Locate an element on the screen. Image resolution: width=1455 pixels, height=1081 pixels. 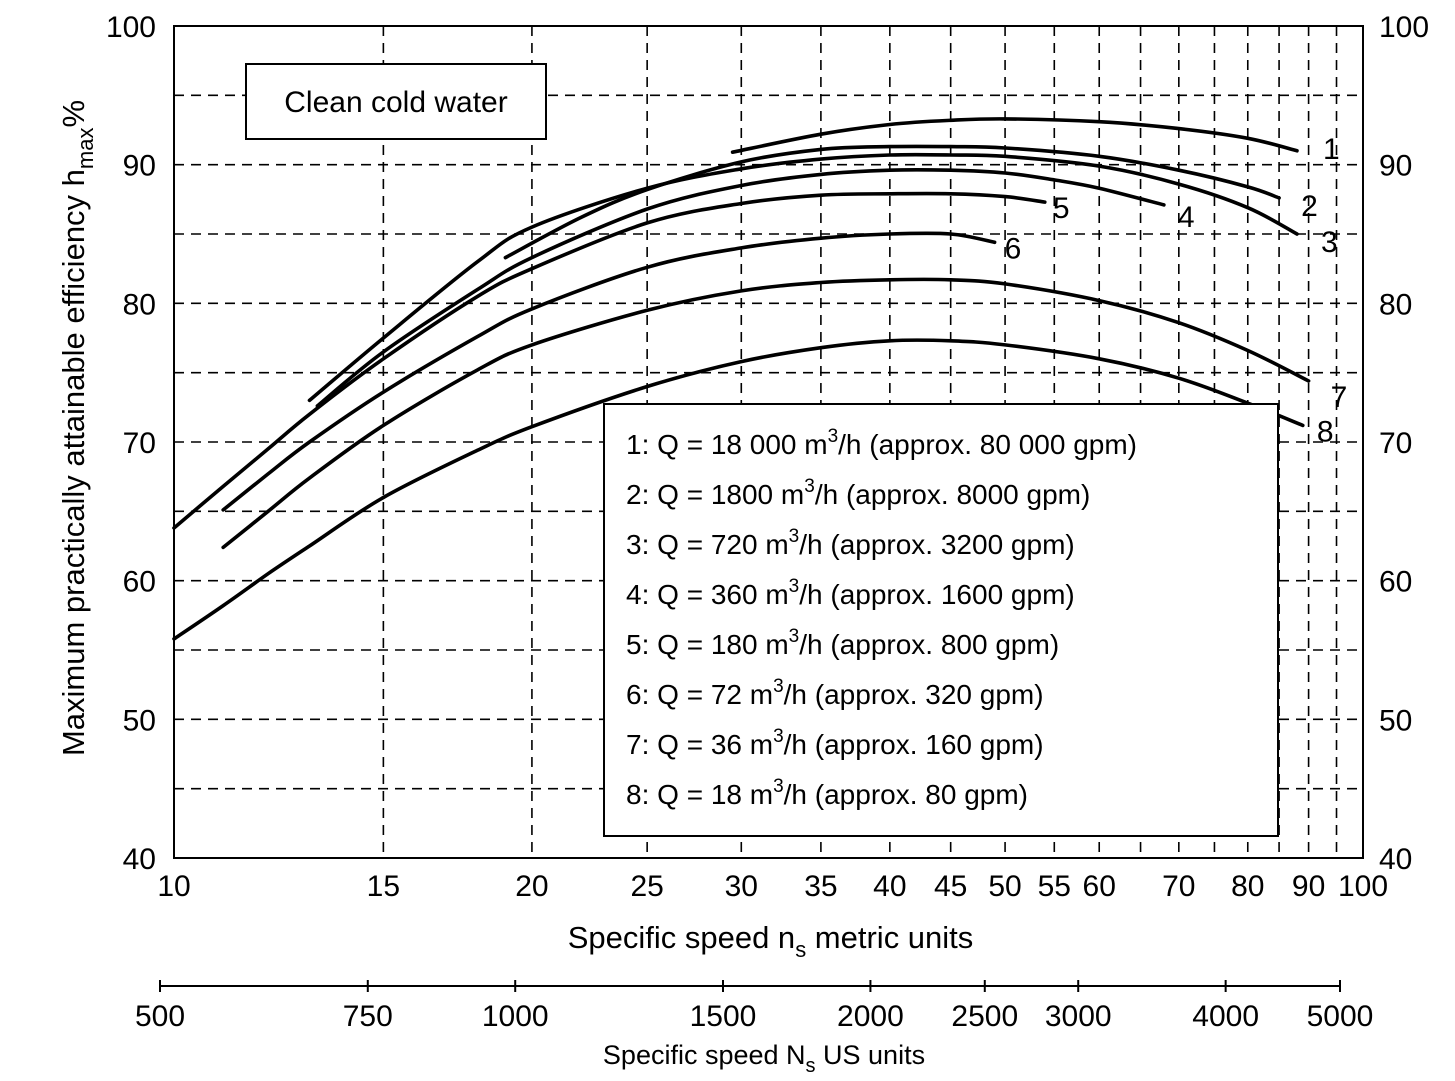
legend-label: Q = 720 m is located at coordinates (723, 544).